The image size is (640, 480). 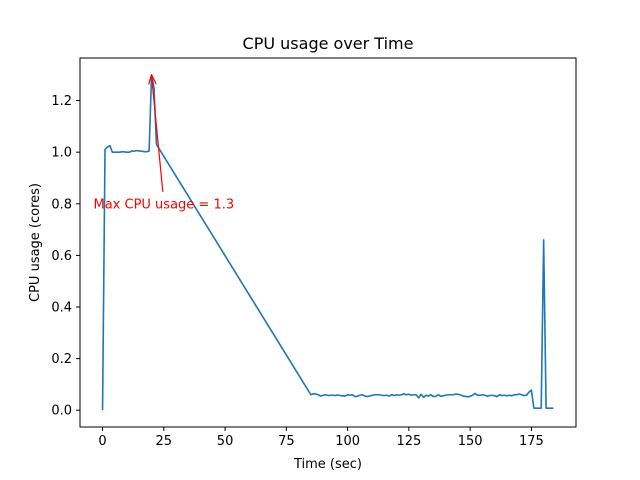 I want to click on y-tick-label: 0.6, so click(x=61, y=256).